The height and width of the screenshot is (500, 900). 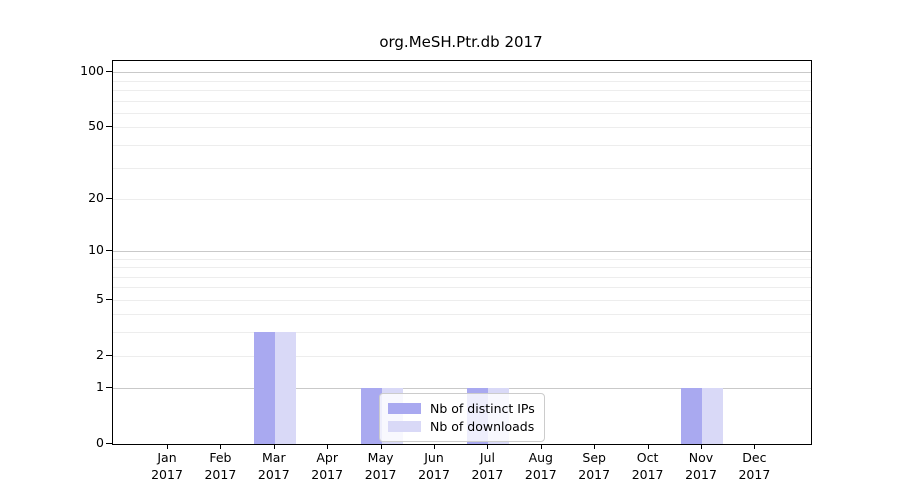 I want to click on legend-swatch-distinct-ips, so click(x=404, y=408).